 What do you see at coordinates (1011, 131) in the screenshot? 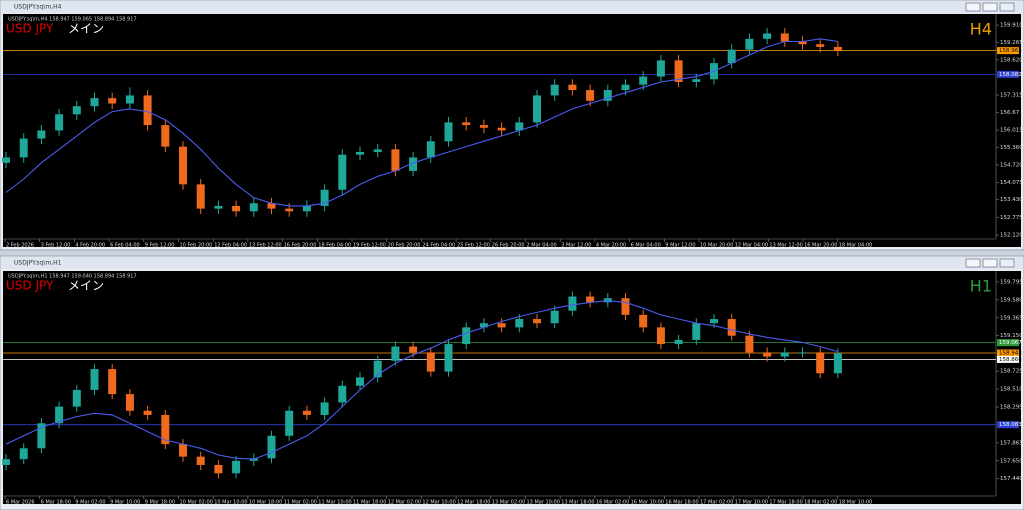
I see `y-tick-label: 156.015` at bounding box center [1011, 131].